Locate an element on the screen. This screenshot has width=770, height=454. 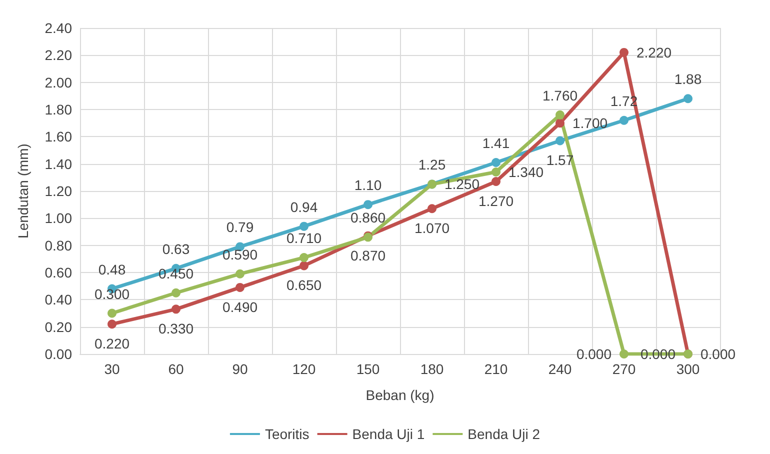
data-label: 1.10 is located at coordinates (368, 185).